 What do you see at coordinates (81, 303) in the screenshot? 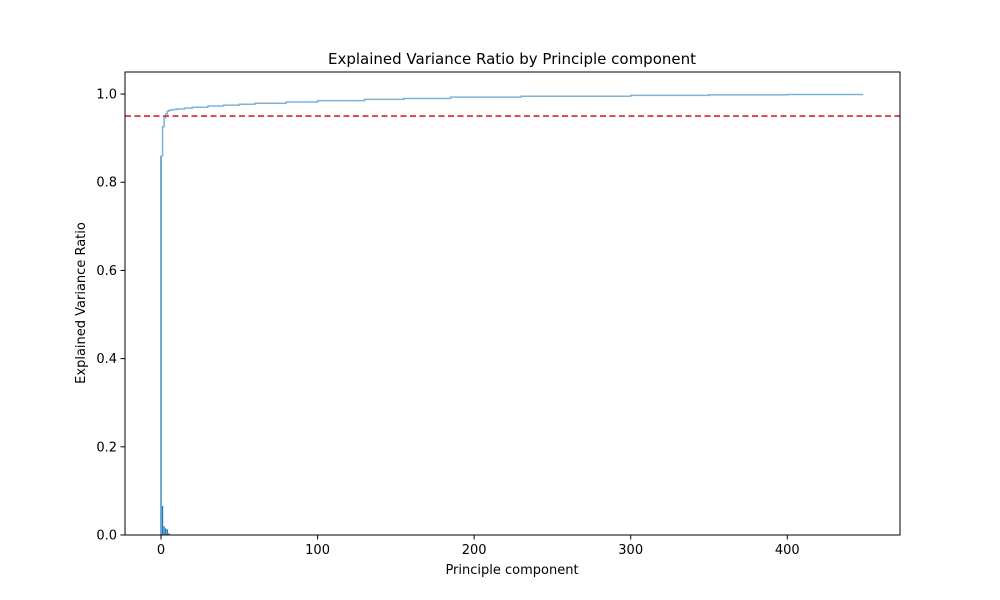
I see `y-axis-label: Explained Variance Ratio` at bounding box center [81, 303].